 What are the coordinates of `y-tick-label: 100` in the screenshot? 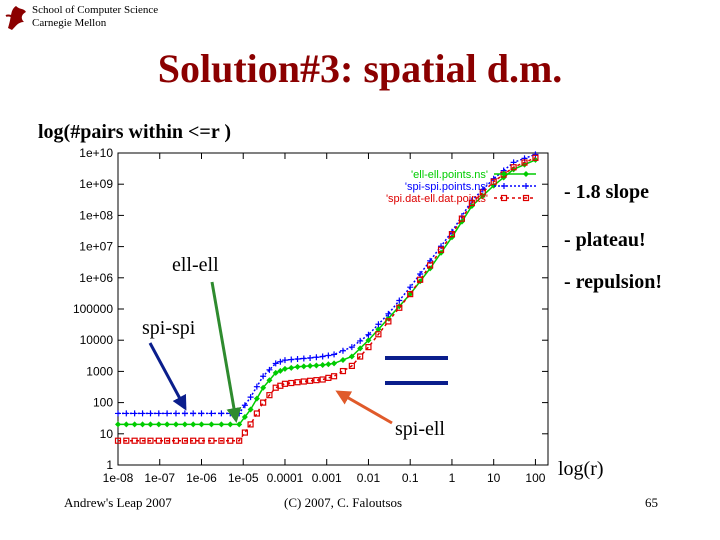 It's located at (103, 403).